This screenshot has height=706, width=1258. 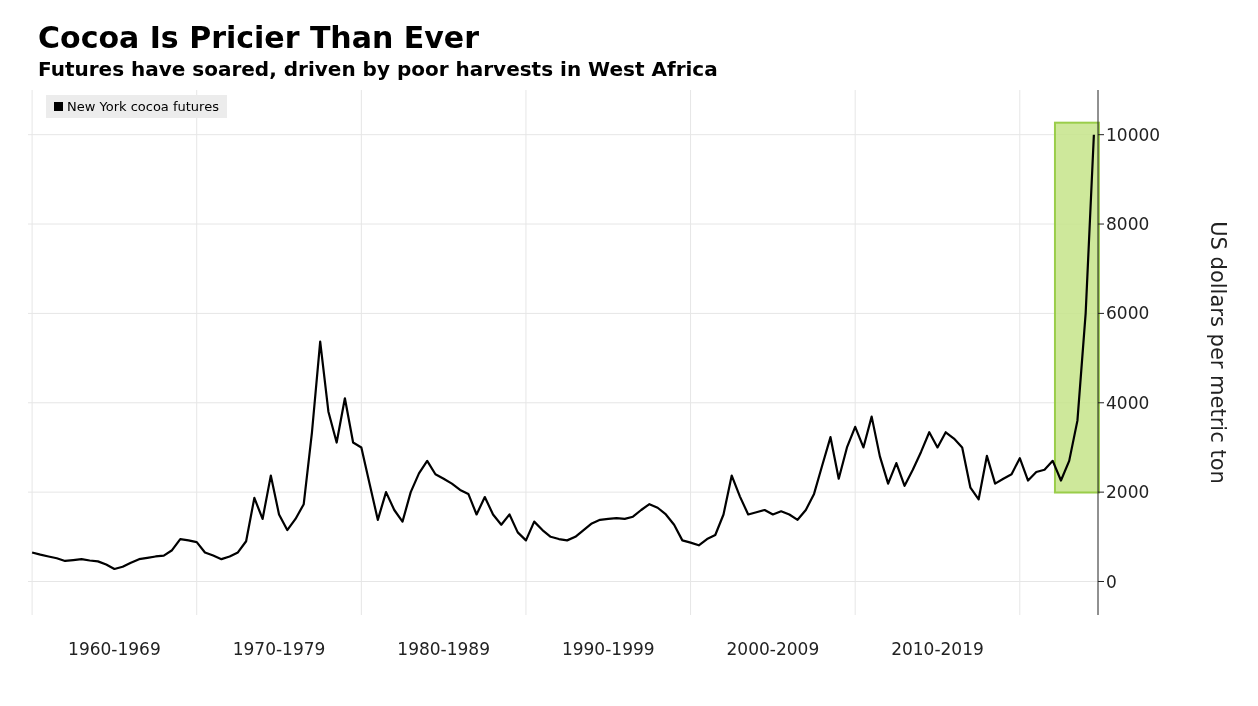 What do you see at coordinates (1128, 492) in the screenshot?
I see `y-tick-label: 2000` at bounding box center [1128, 492].